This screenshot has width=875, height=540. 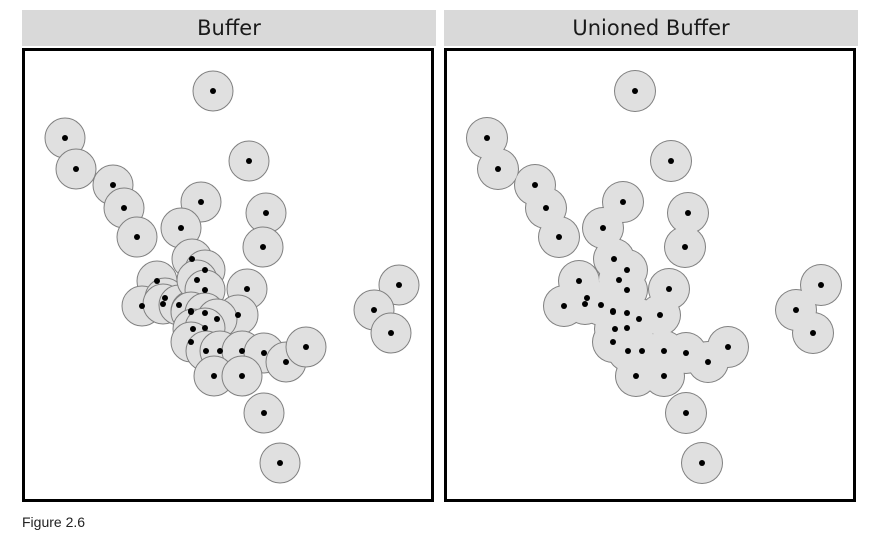 I want to click on figure-caption: Figure 2.6, so click(x=54, y=522).